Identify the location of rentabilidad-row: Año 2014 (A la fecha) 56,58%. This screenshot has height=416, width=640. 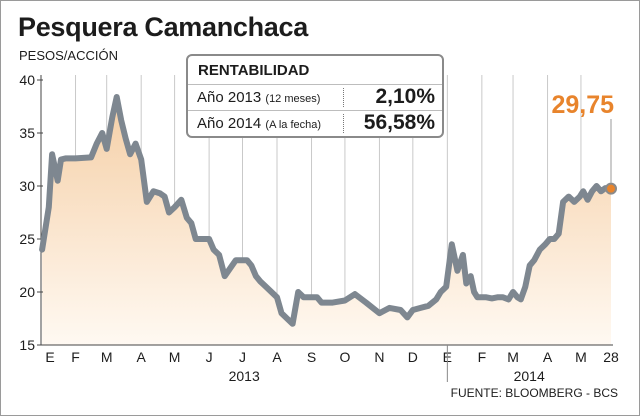
(315, 123).